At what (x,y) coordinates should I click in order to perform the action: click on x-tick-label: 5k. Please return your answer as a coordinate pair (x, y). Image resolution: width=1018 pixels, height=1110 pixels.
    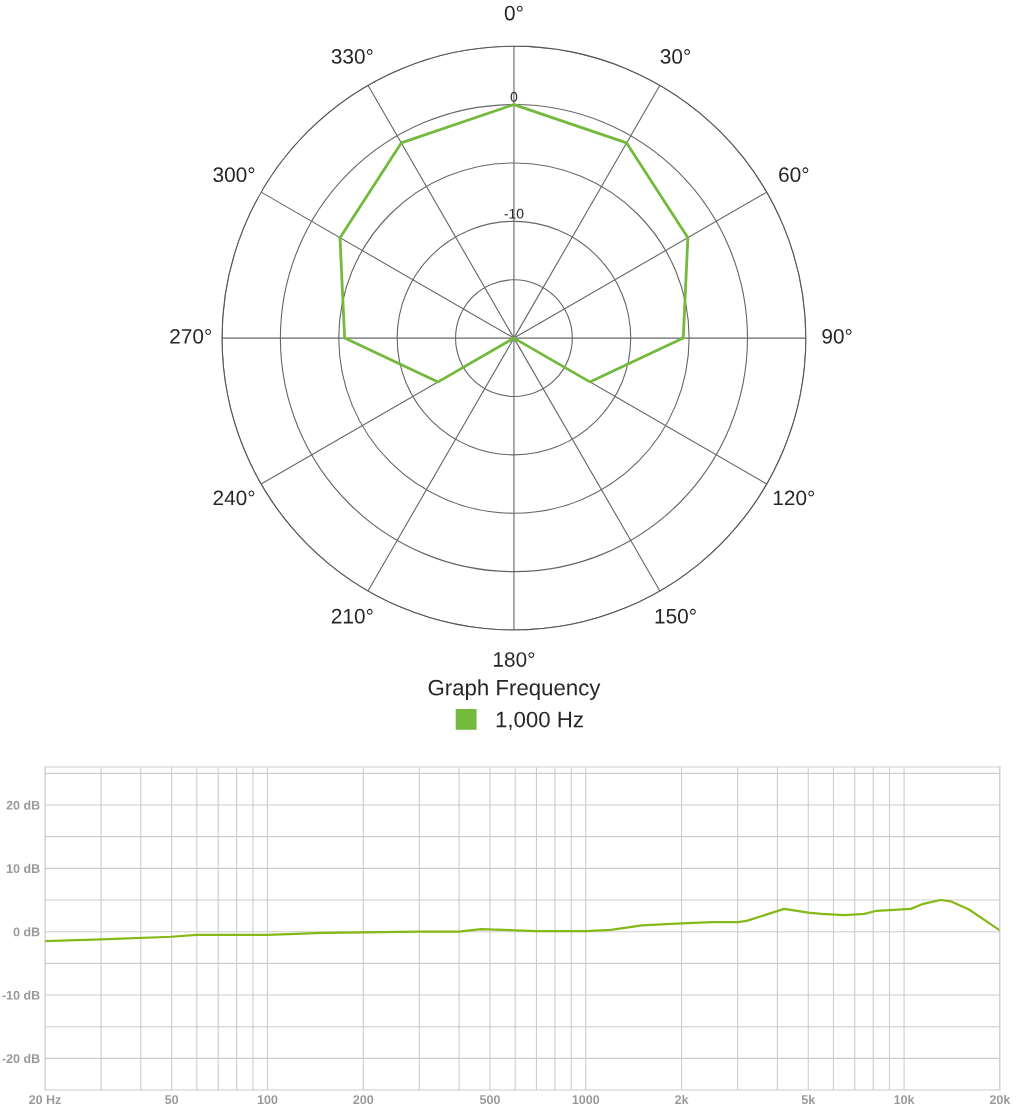
    Looking at the image, I should click on (808, 1099).